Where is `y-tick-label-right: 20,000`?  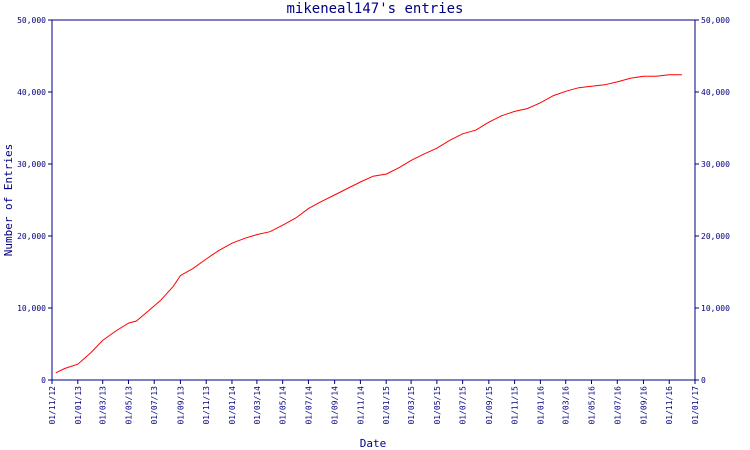
y-tick-label-right: 20,000 is located at coordinates (715, 236).